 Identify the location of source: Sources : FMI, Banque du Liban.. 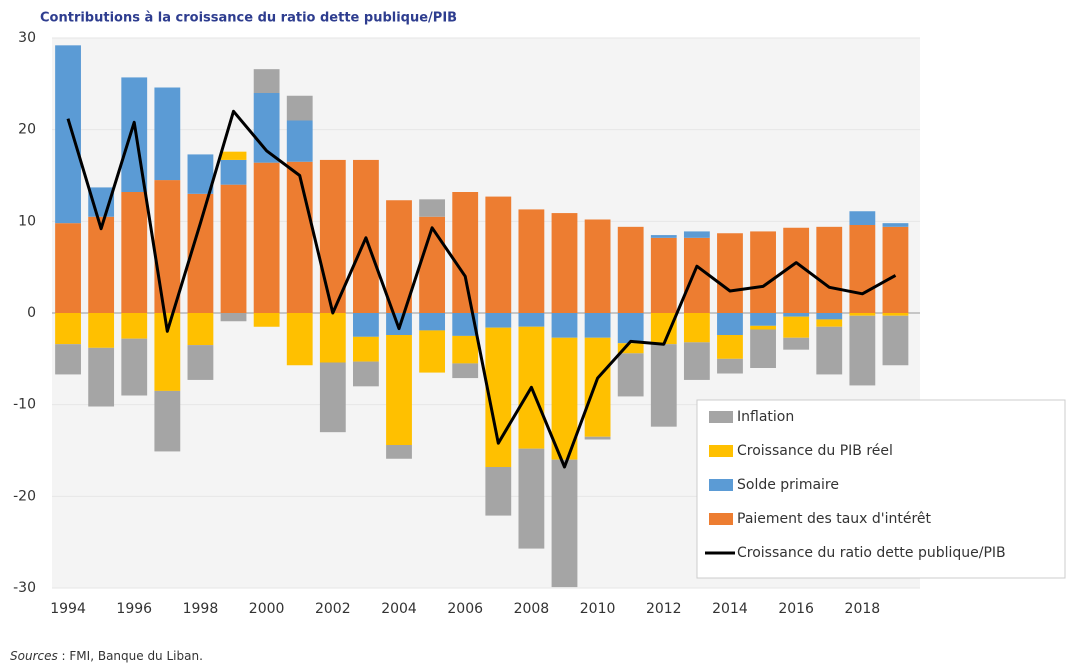
(106, 656).